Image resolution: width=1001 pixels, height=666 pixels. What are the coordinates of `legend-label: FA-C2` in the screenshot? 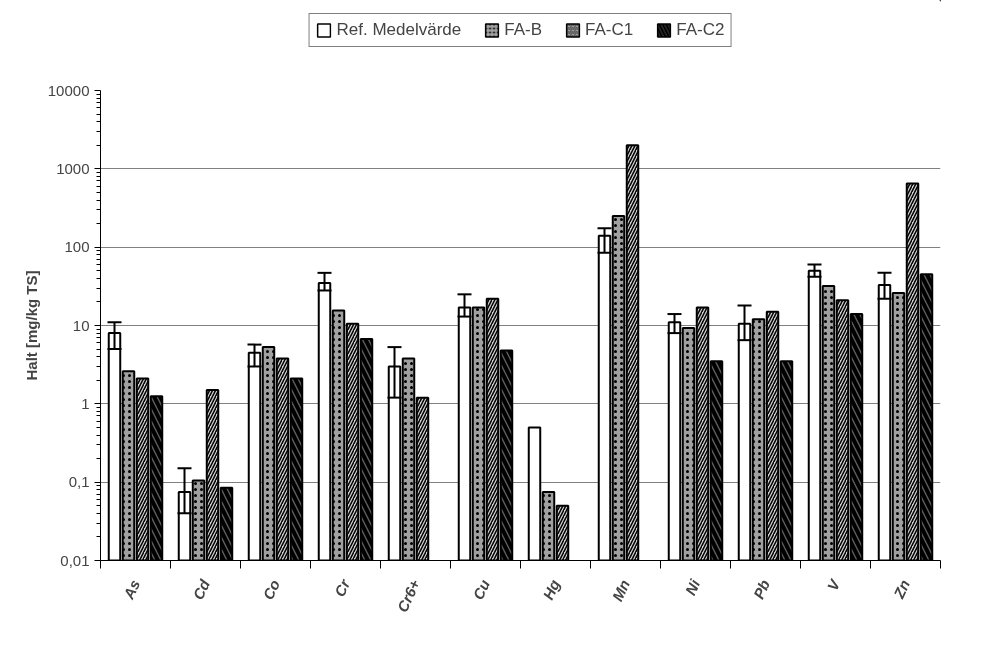 It's located at (700, 30).